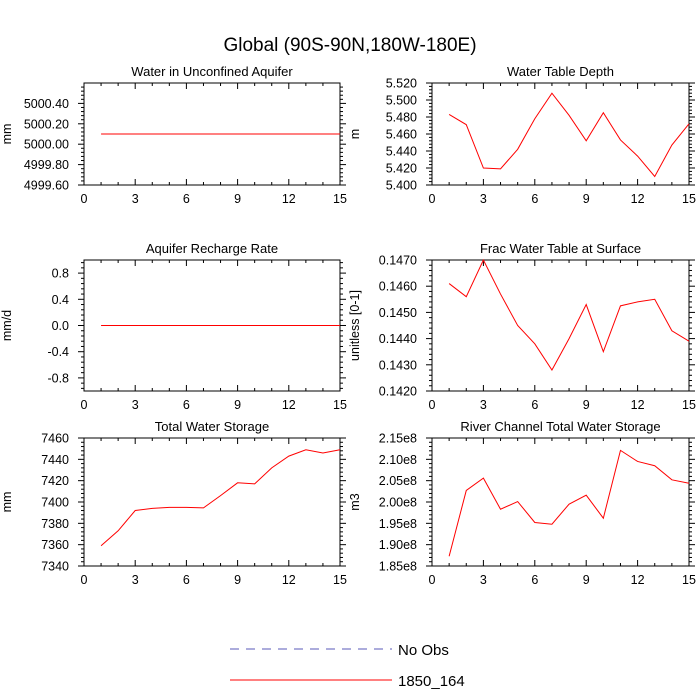 This screenshot has height=700, width=700. What do you see at coordinates (401, 152) in the screenshot?
I see `y-tick-label: 5.440` at bounding box center [401, 152].